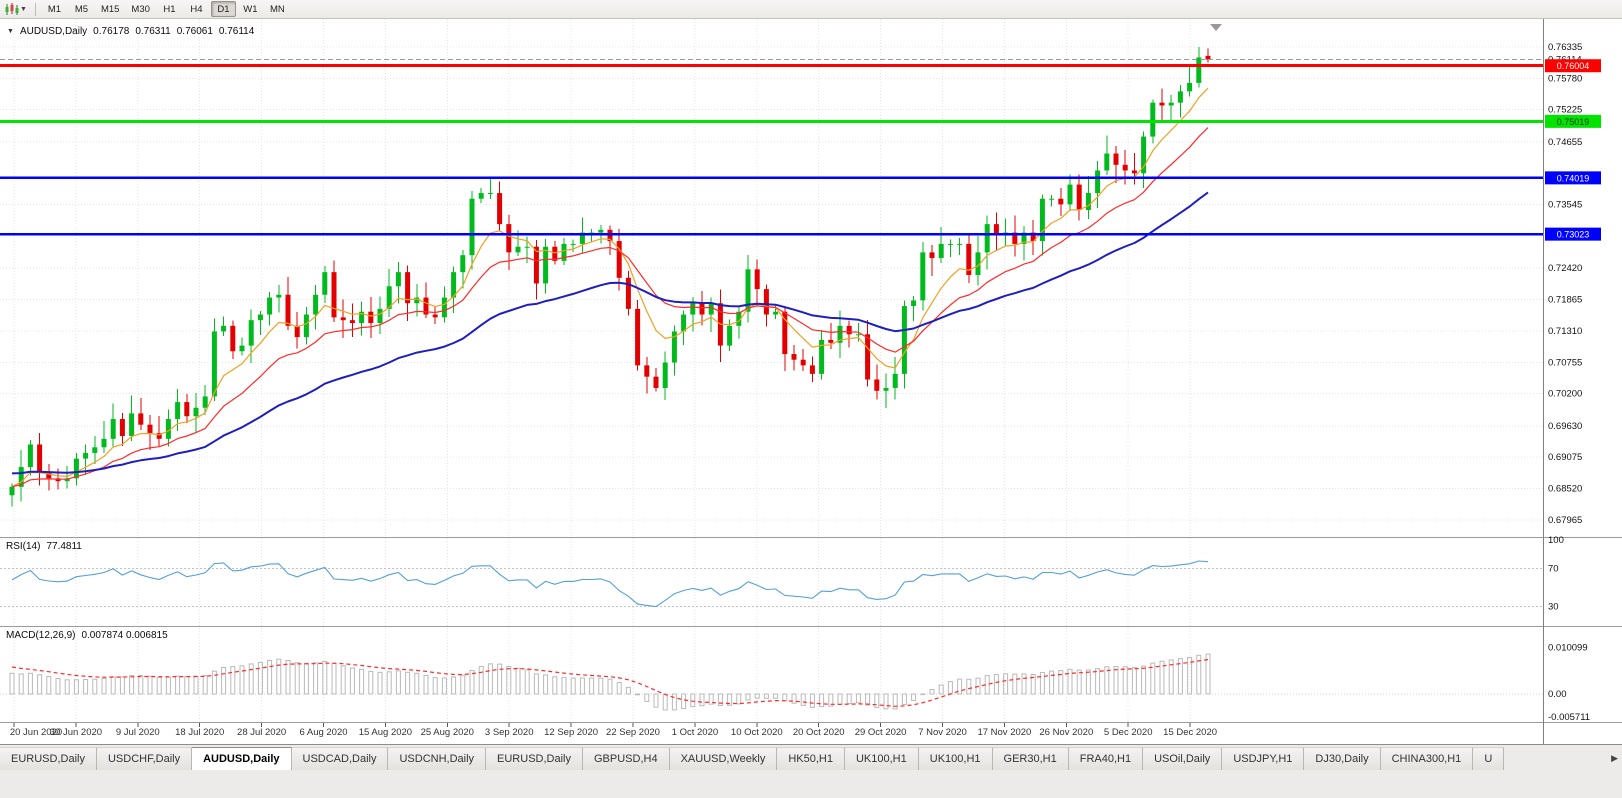 This screenshot has height=798, width=1622. What do you see at coordinates (1216, 27) in the screenshot?
I see `auto-scroll-marker` at bounding box center [1216, 27].